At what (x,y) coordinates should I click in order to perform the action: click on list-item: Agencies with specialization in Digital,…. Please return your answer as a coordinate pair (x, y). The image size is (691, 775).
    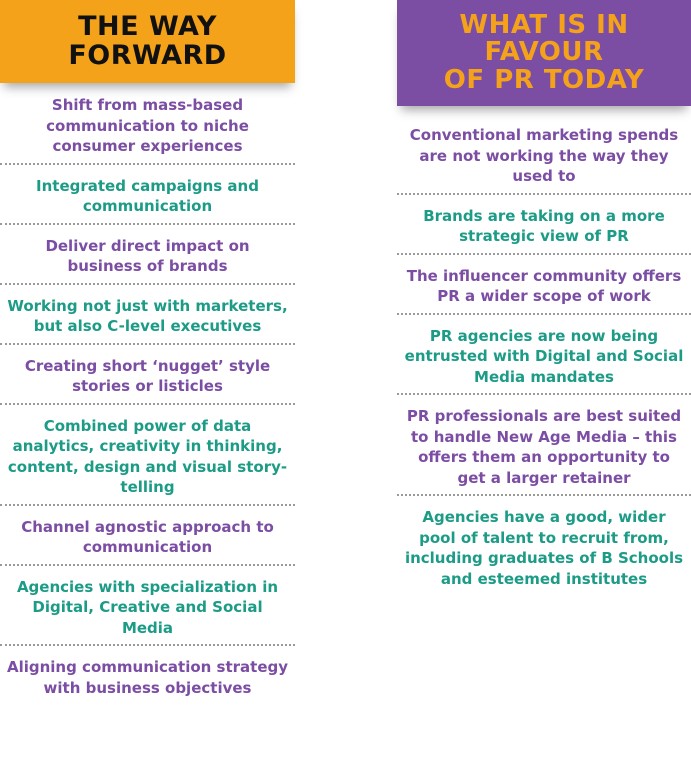
    Looking at the image, I should click on (147, 609).